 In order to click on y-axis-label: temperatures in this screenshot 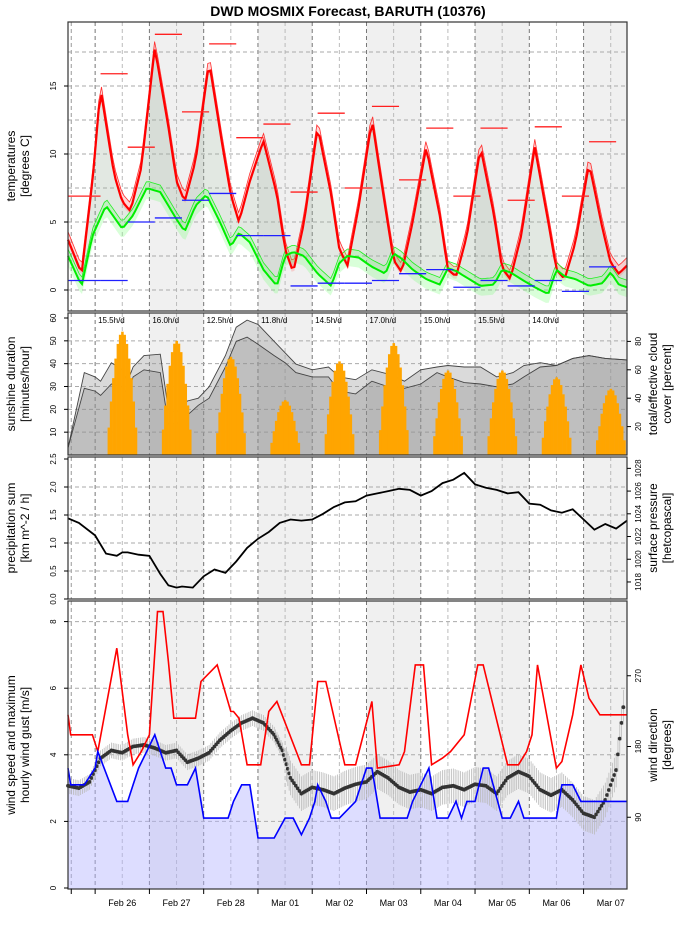, I will do `click(11, 166)`.